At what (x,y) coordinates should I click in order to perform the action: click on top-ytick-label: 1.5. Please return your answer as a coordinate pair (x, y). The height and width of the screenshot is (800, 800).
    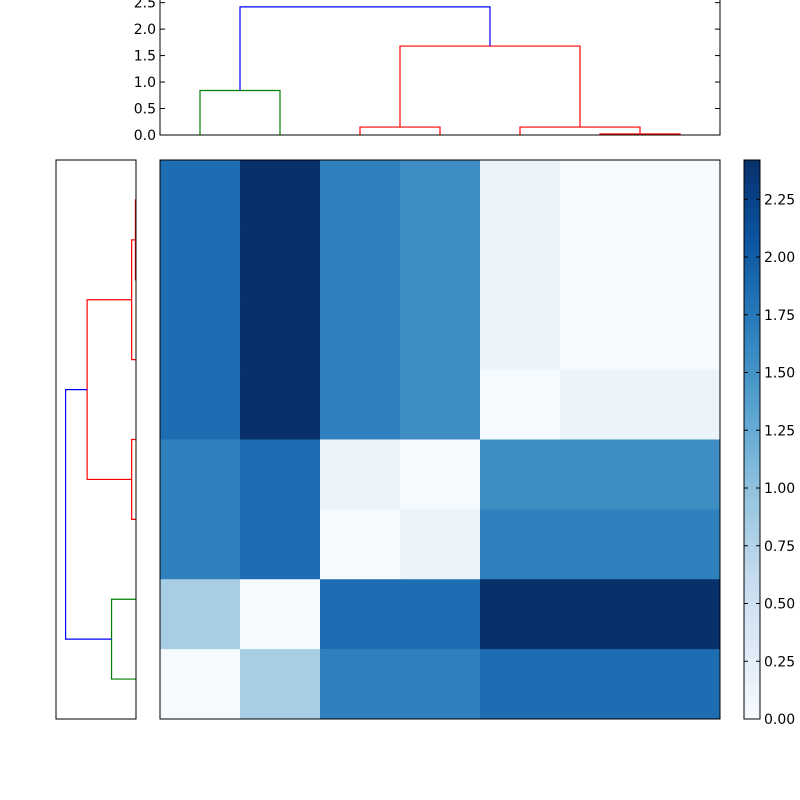
    Looking at the image, I should click on (145, 57).